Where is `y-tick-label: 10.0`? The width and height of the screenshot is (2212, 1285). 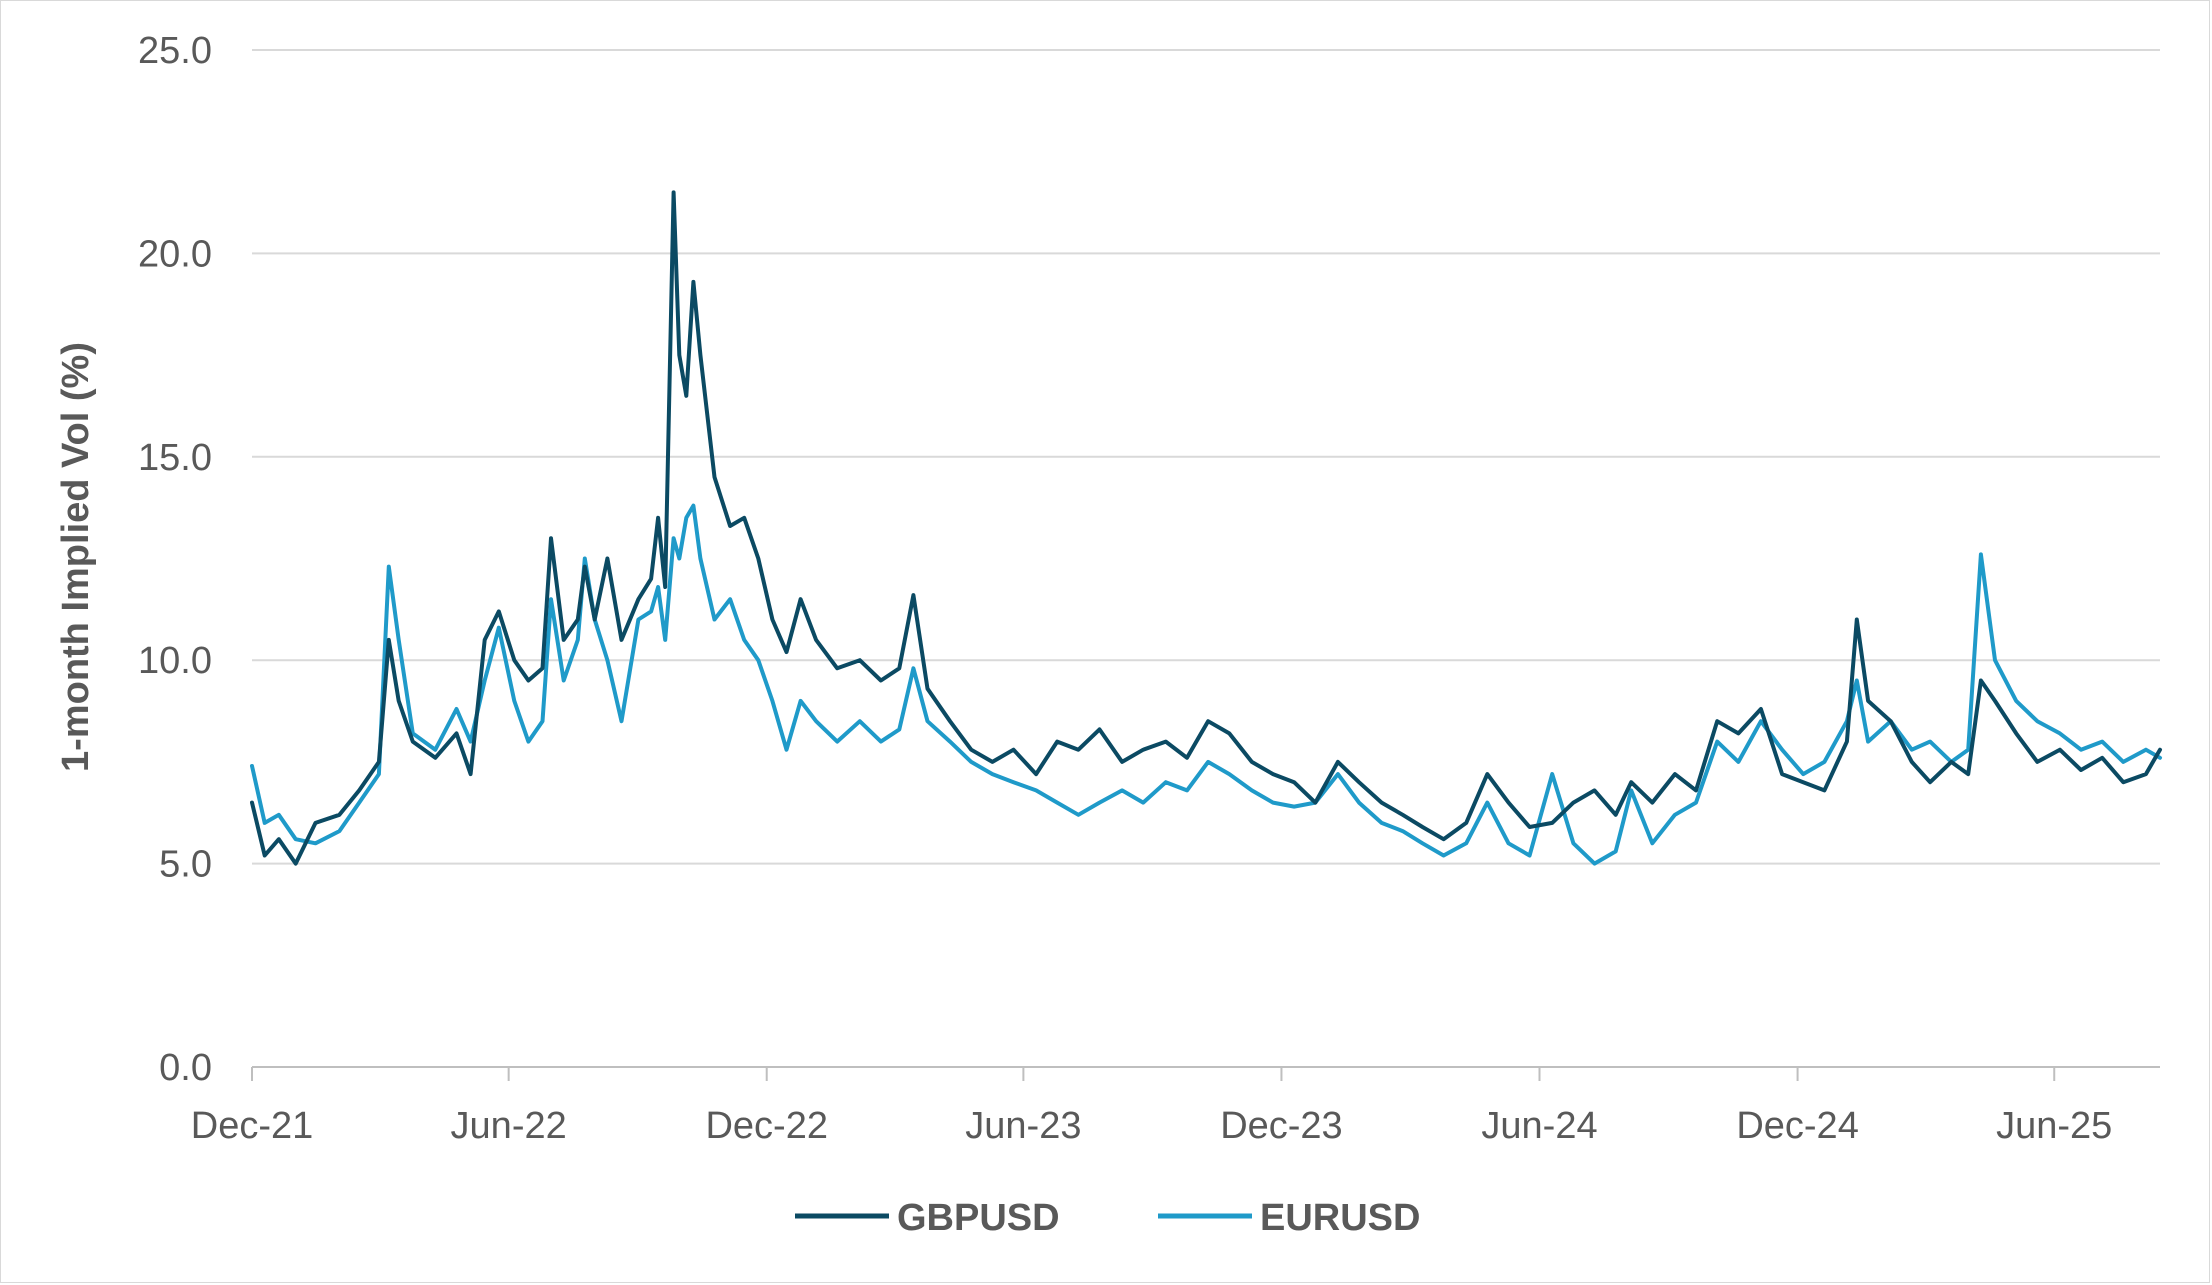 y-tick-label: 10.0 is located at coordinates (175, 661).